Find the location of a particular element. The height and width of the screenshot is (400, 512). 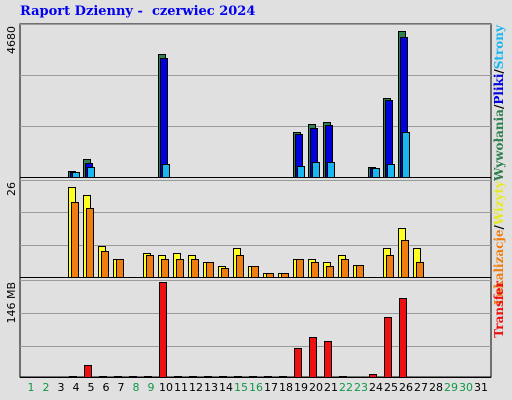

x-tick-label-day-18: 18 is located at coordinates (286, 387).